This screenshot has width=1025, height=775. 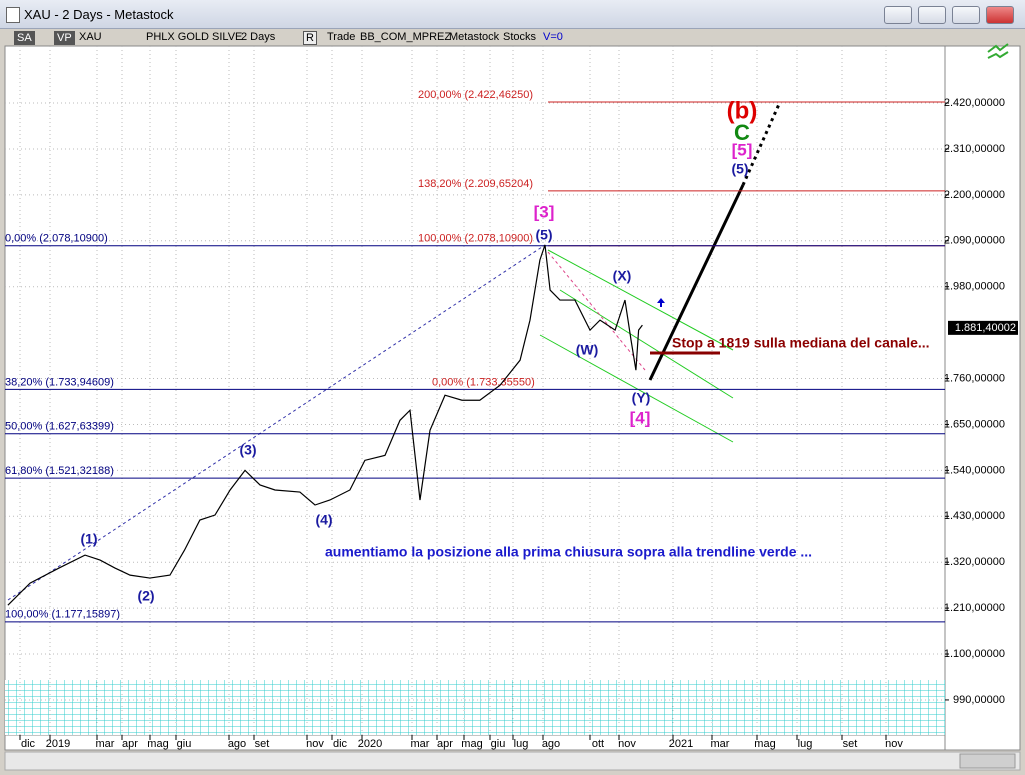 I want to click on symbol: XAU, so click(x=90, y=37).